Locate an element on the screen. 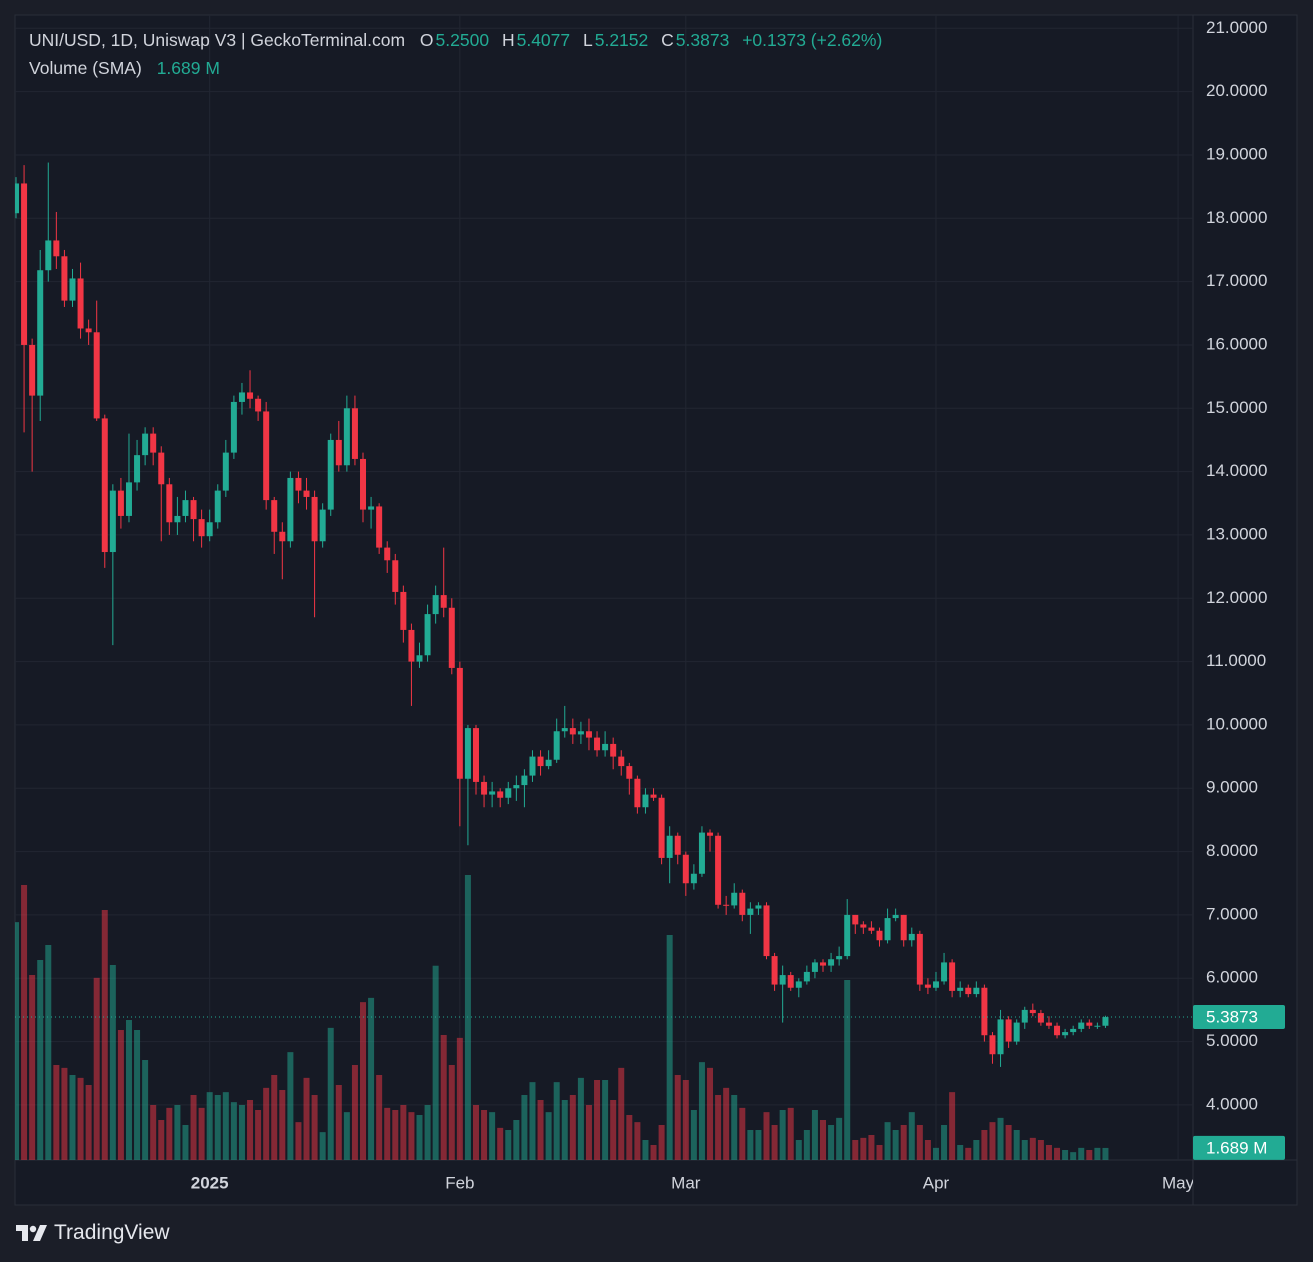  y-tick-label: 15.0000 is located at coordinates (1236, 407).